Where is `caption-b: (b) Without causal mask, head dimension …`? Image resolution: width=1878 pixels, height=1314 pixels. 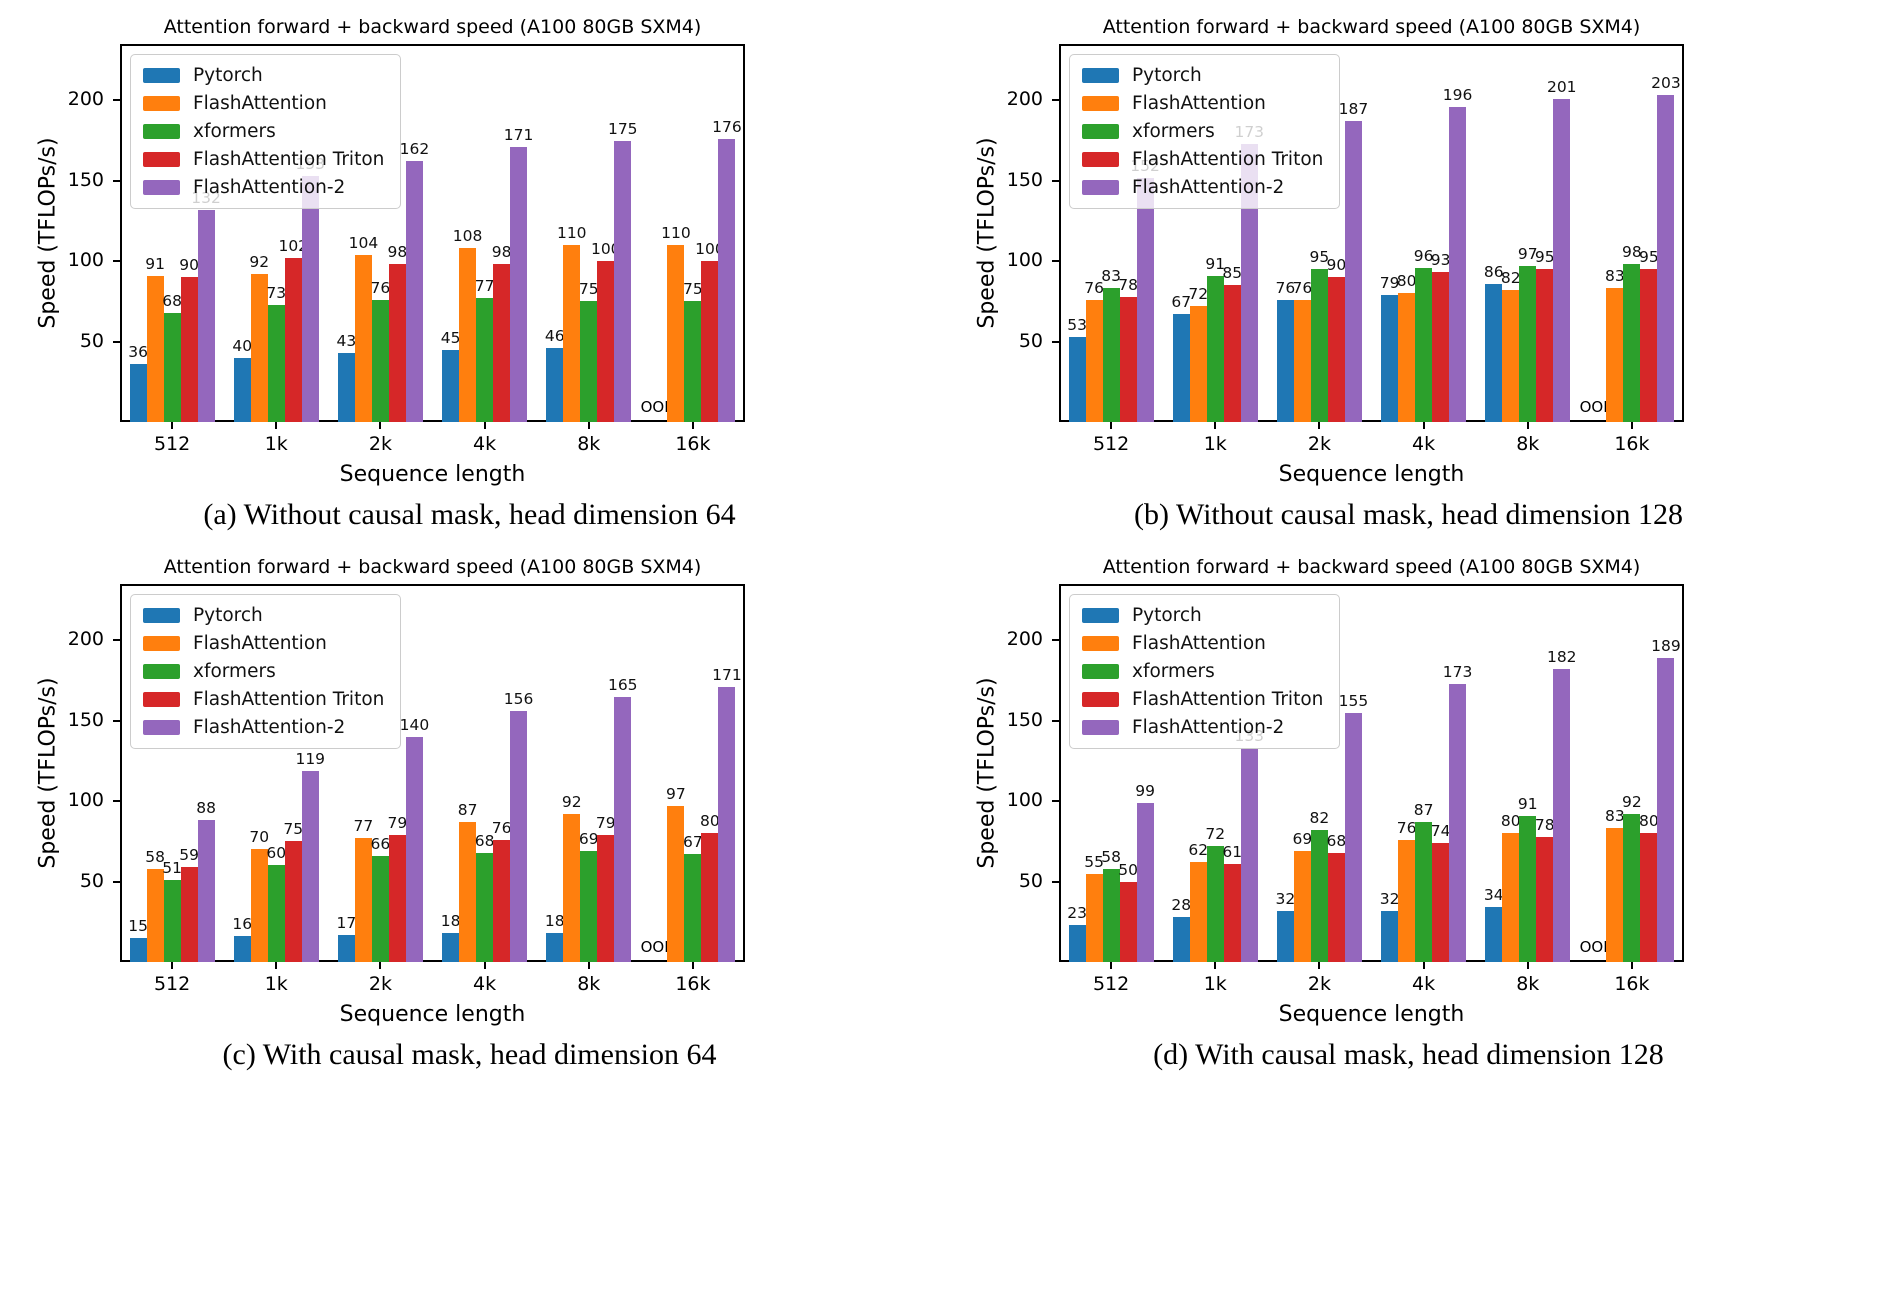 caption-b: (b) Without causal mask, head dimension … is located at coordinates (1408, 514).